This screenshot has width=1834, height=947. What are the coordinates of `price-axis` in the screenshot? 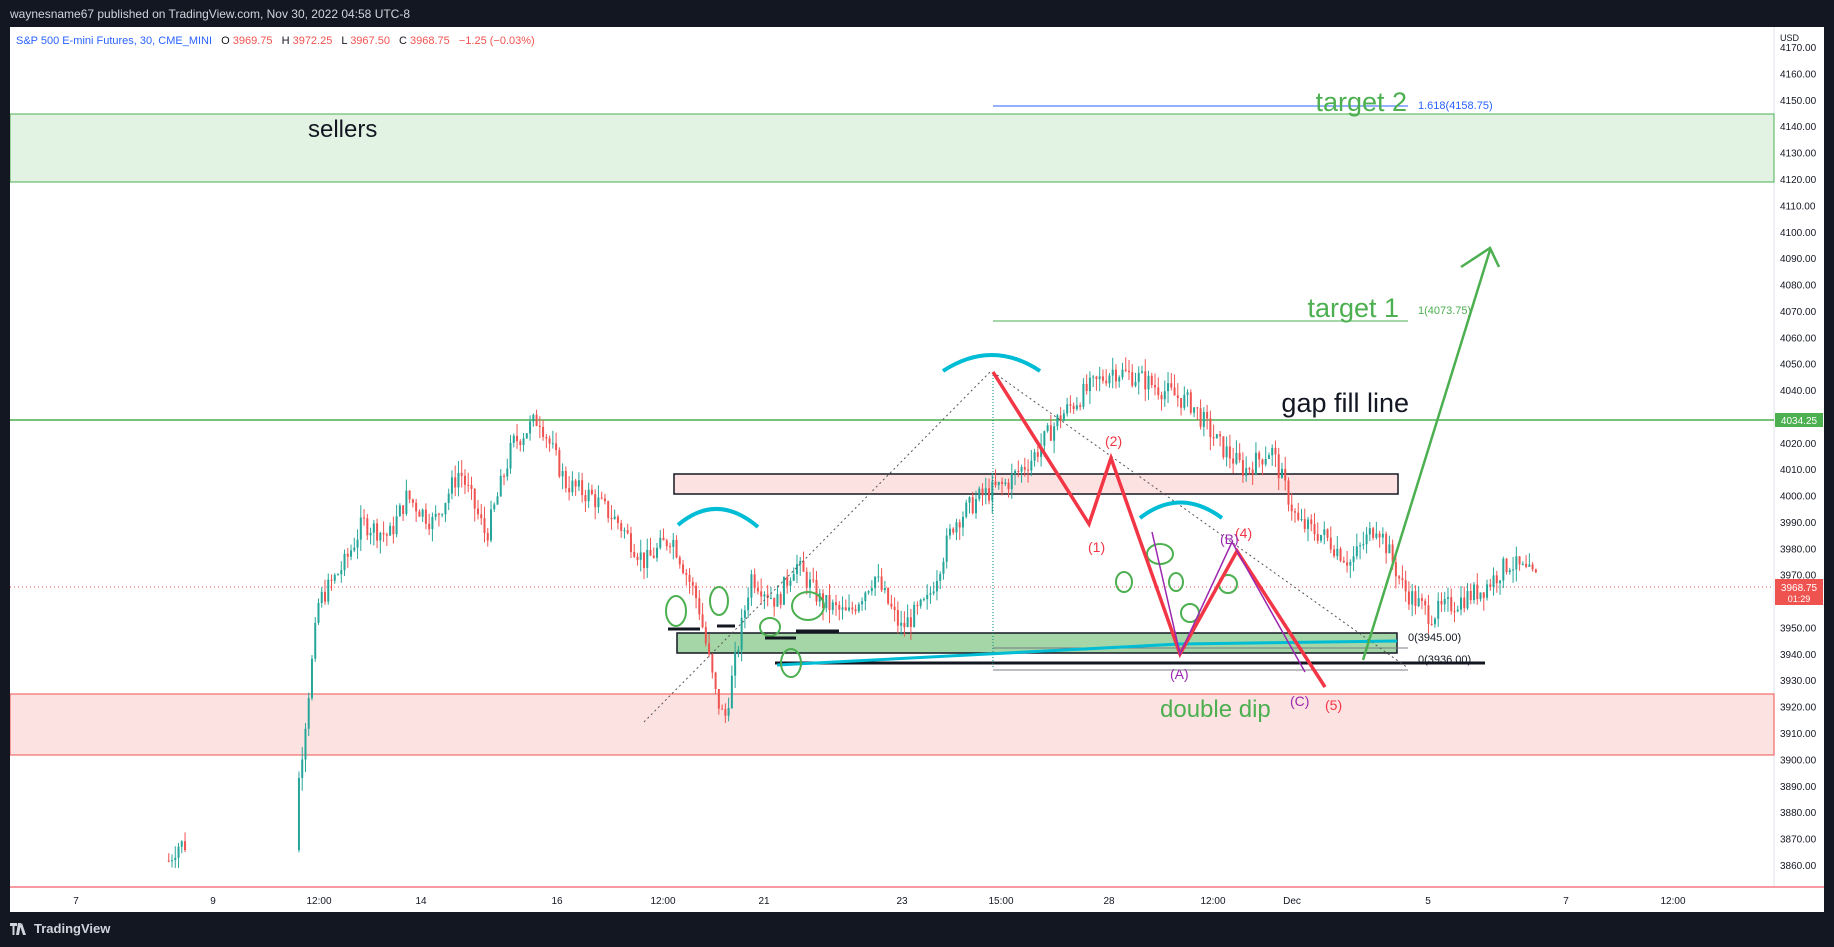 It's located at (1799, 457).